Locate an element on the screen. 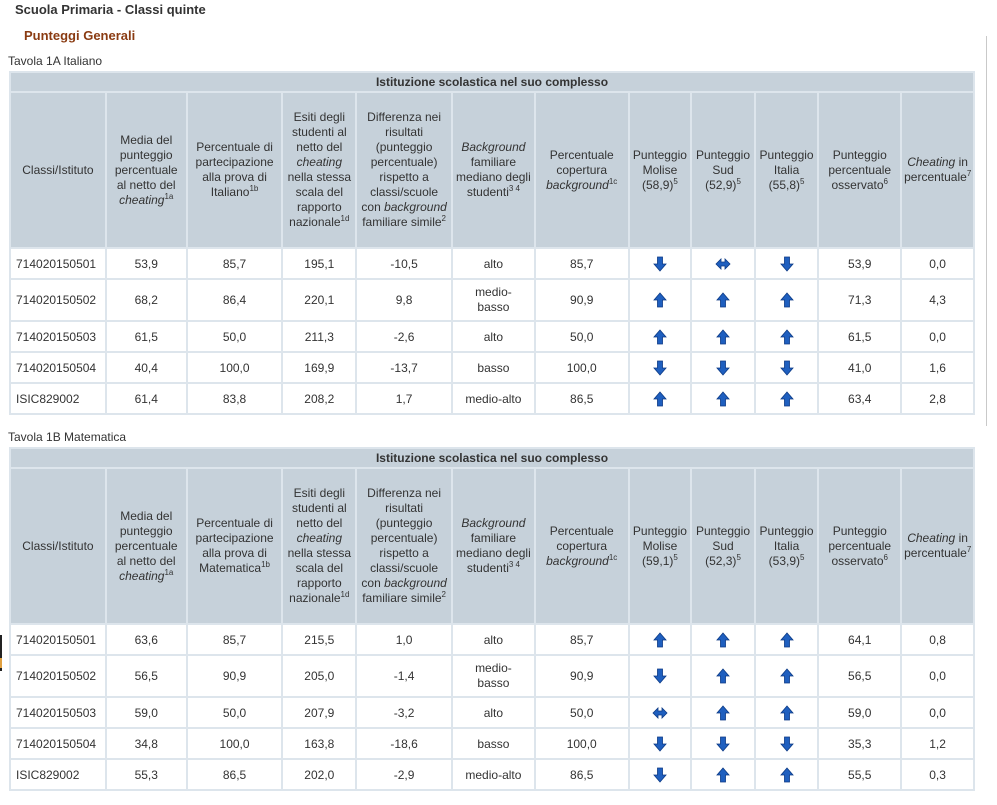 This screenshot has height=805, width=997. cell-cheating: 0,0 is located at coordinates (937, 676).